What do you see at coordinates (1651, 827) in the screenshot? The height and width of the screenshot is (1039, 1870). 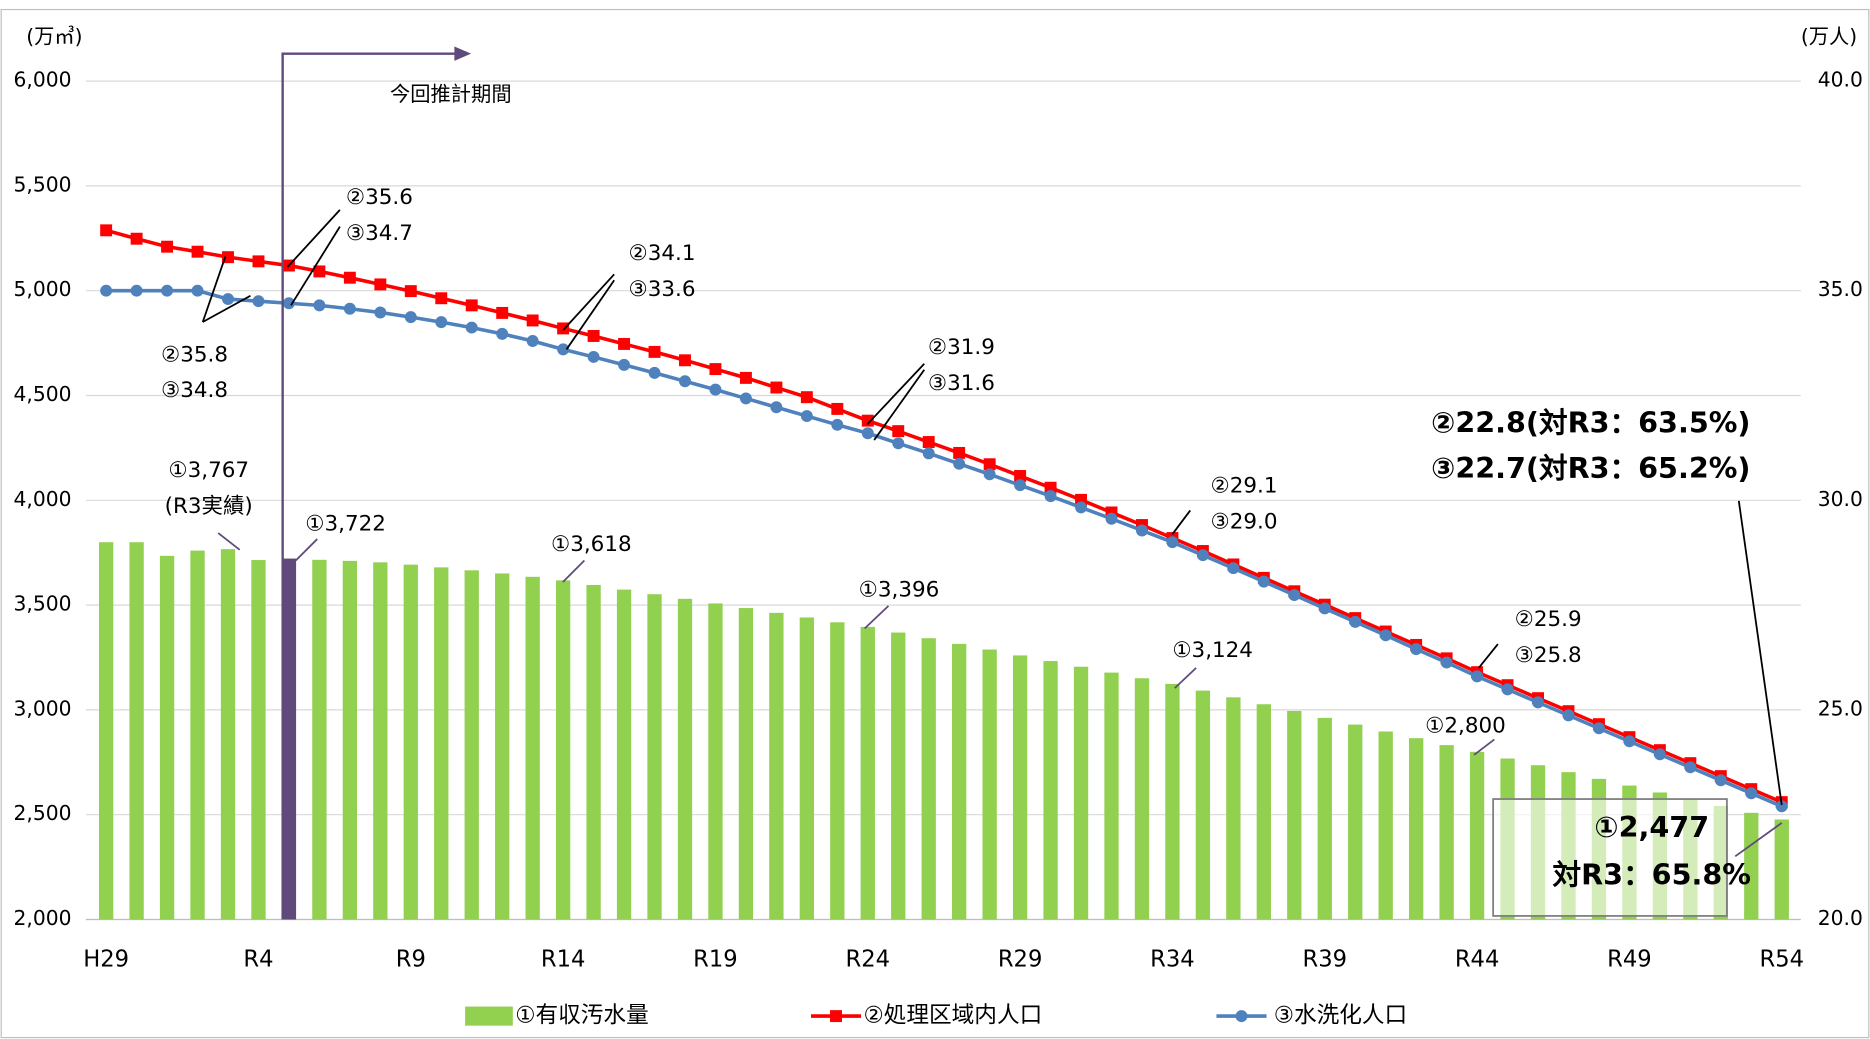 I see `annotation: ①2,477` at bounding box center [1651, 827].